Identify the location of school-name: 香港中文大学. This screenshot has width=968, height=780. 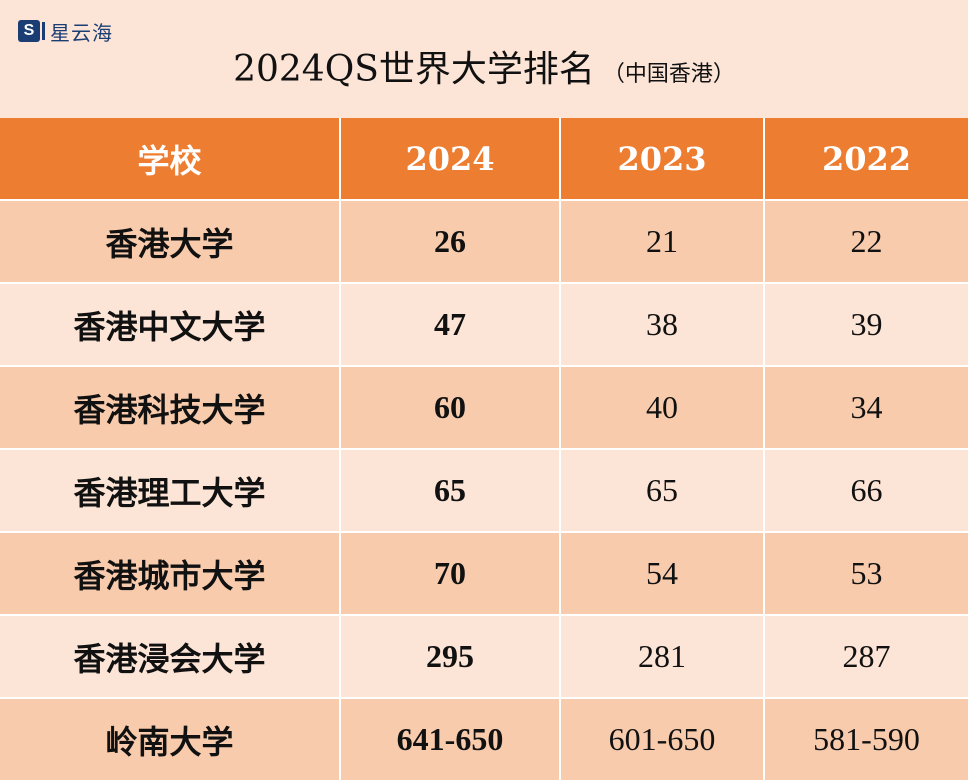
(170, 324).